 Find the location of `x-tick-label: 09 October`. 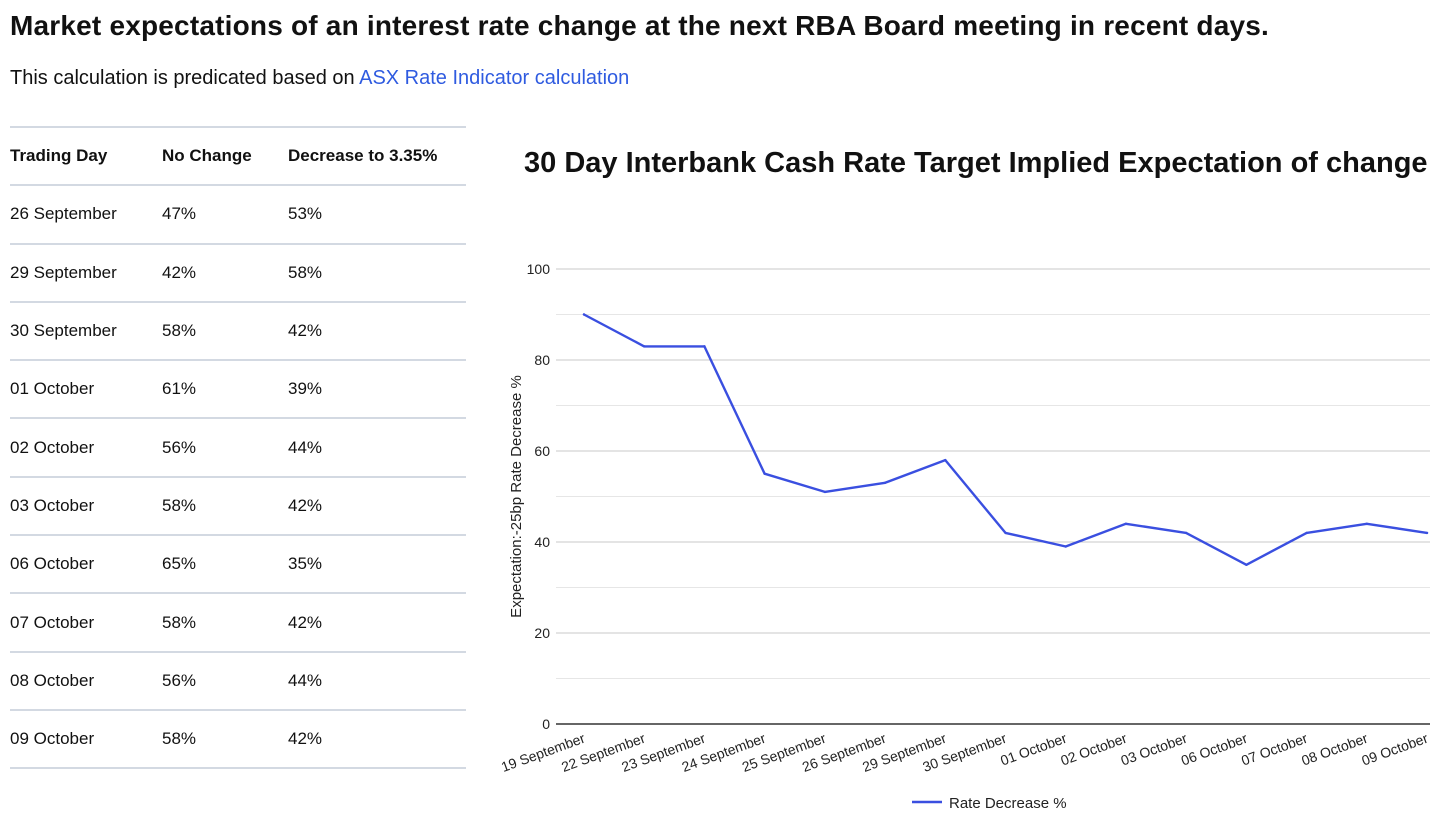

x-tick-label: 09 October is located at coordinates (1394, 749).